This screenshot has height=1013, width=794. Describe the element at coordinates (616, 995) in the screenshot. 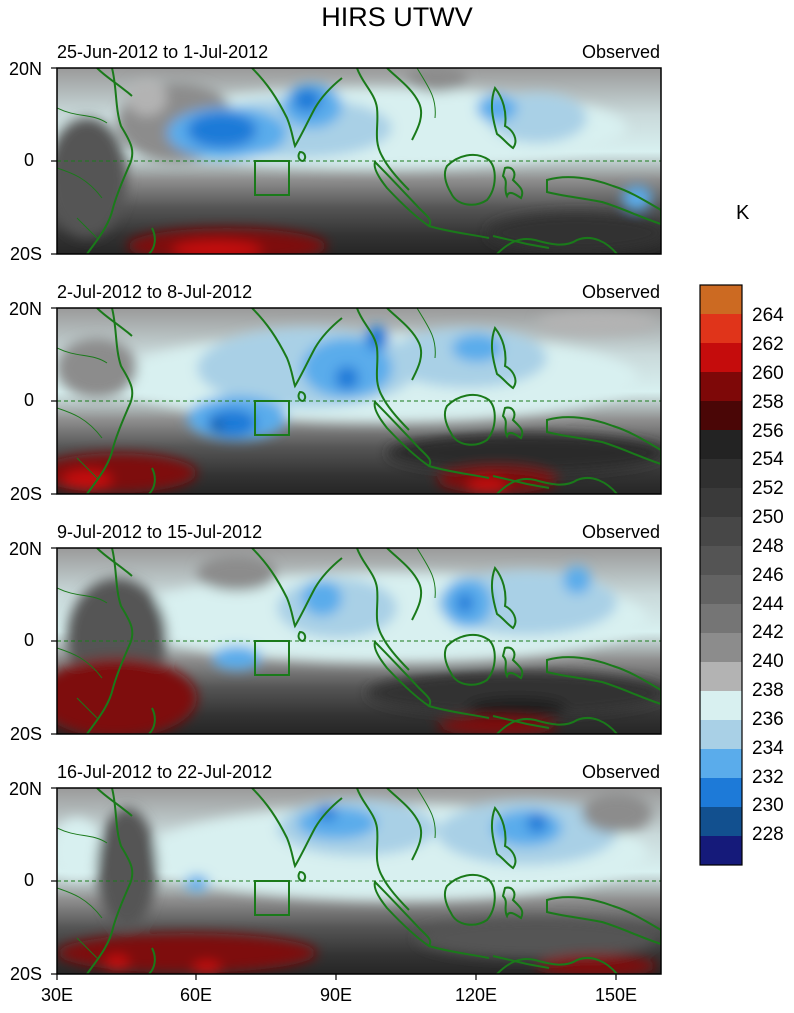

I see `lon-label-150e: 150E` at that location.